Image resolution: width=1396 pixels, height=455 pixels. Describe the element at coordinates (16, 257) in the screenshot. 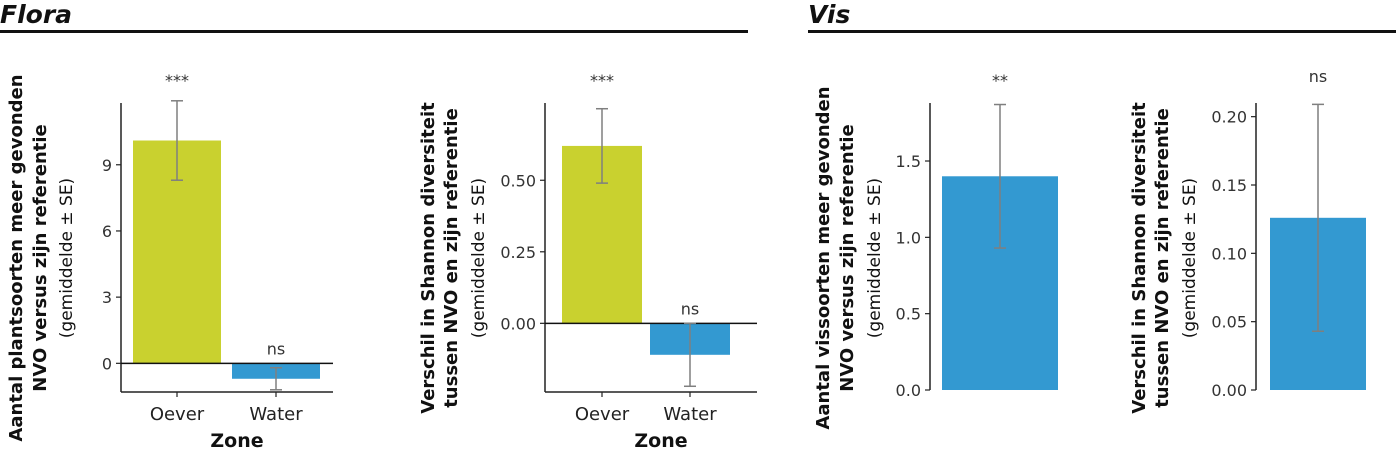

I see `y-axis-title-line: Aantal plantsoorten meer gevonden` at that location.